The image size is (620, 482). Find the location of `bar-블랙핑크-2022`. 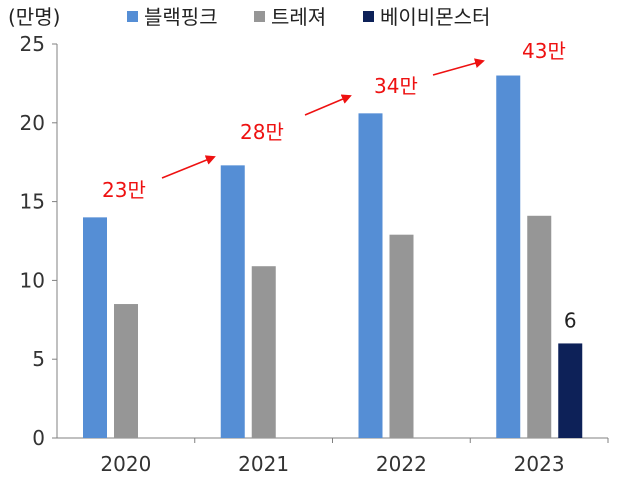

bar-블랙핑크-2022 is located at coordinates (370, 276).